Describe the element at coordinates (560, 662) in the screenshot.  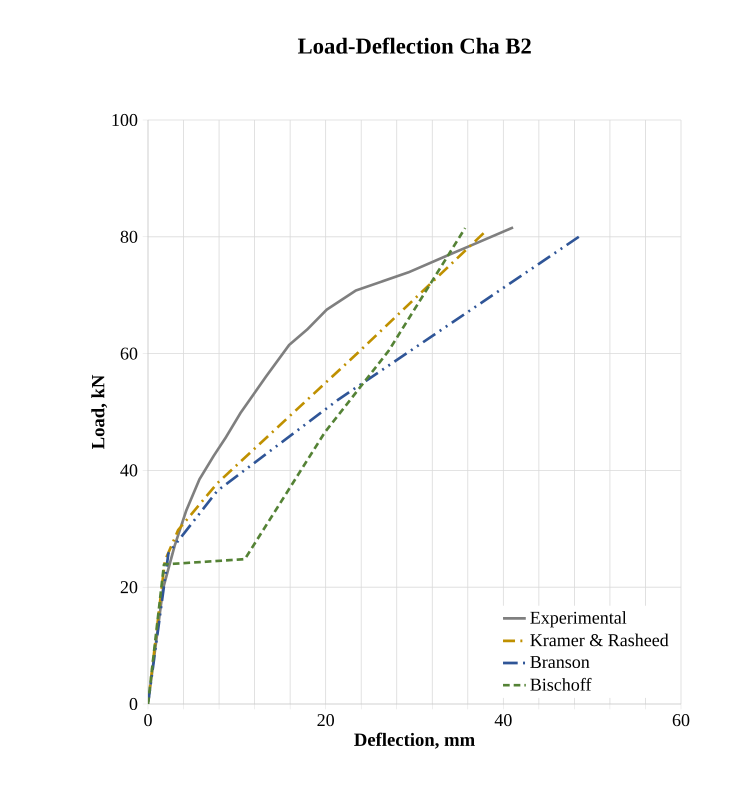
I see `legend-label: Branson` at that location.